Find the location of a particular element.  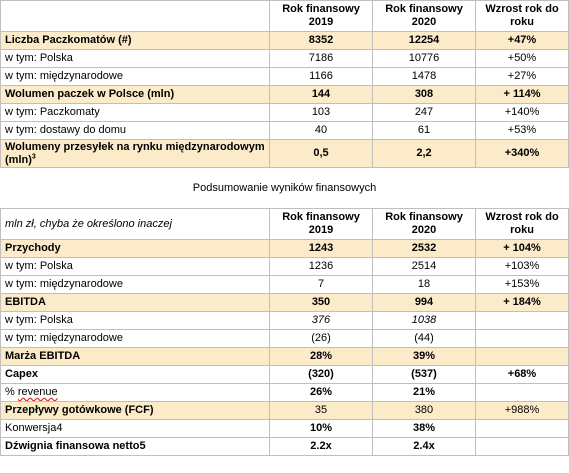

table-row: w tym: międzynarodowe 1166 1478 +27% is located at coordinates (284, 76).